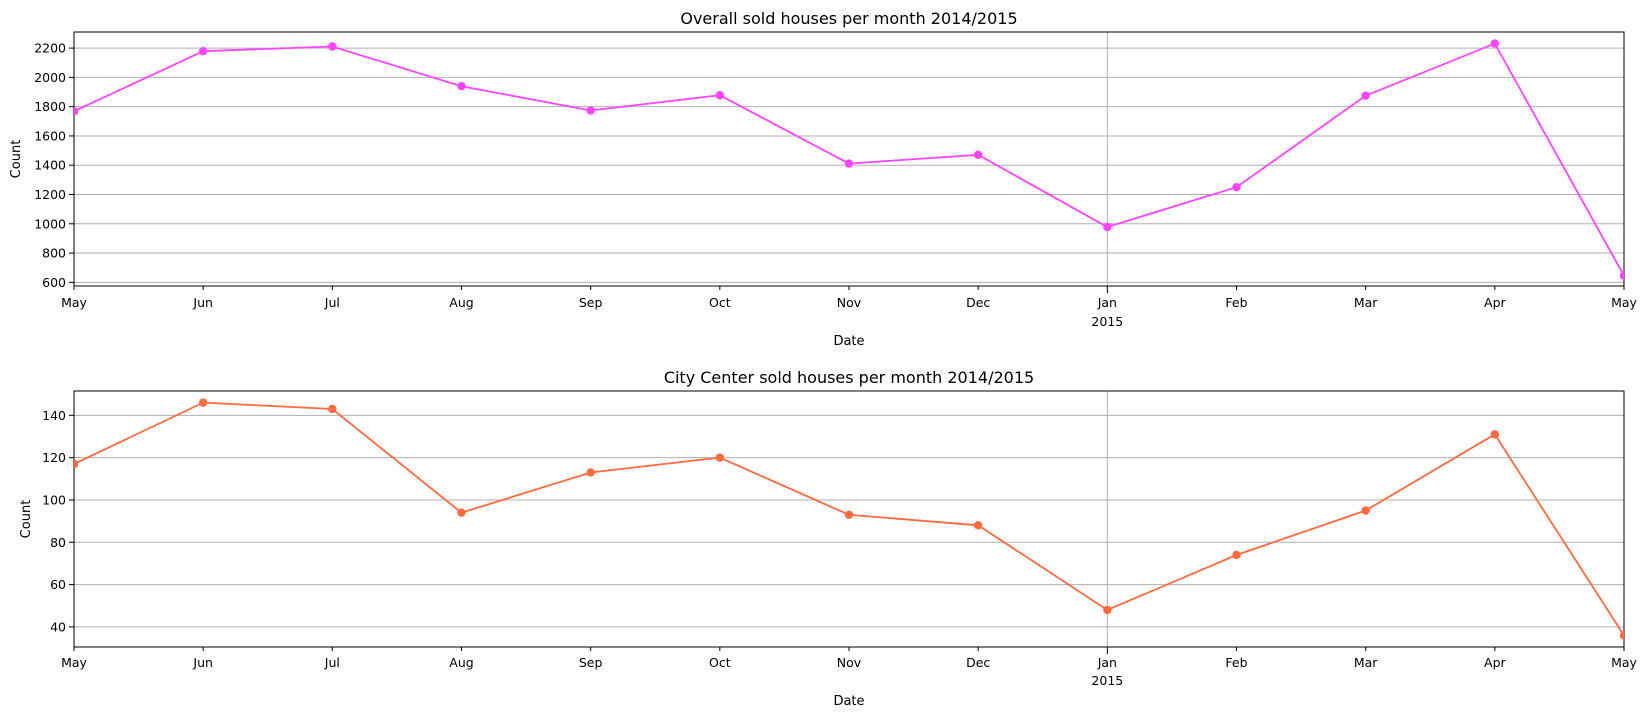  I want to click on y-tick-label: 2000, so click(50, 77).